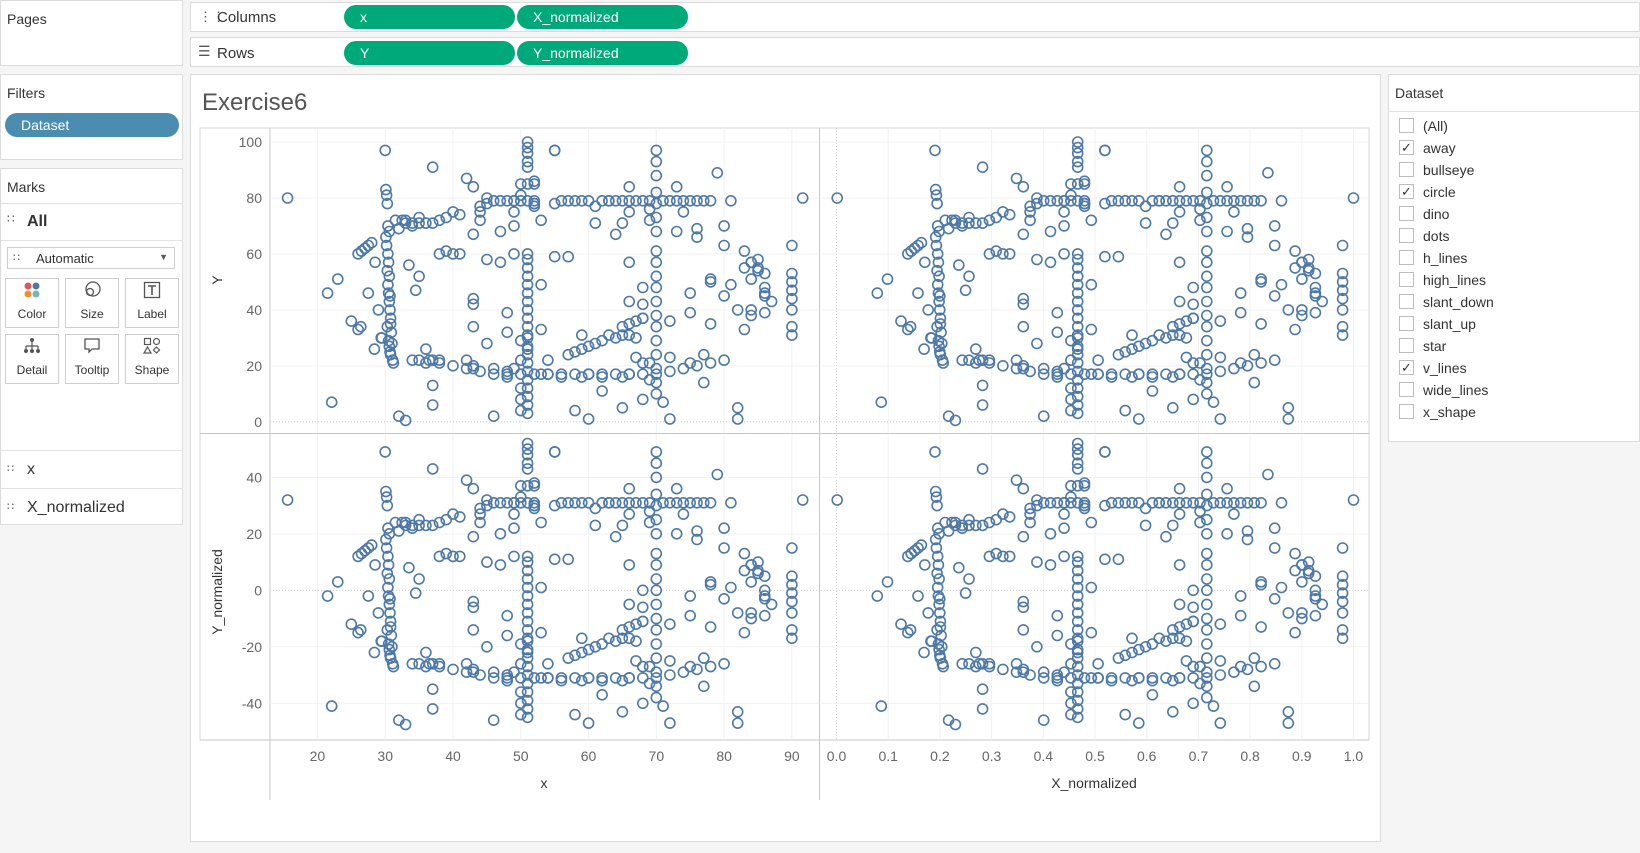  Describe the element at coordinates (65, 258) in the screenshot. I see `mark-type-label: Automatic` at that location.